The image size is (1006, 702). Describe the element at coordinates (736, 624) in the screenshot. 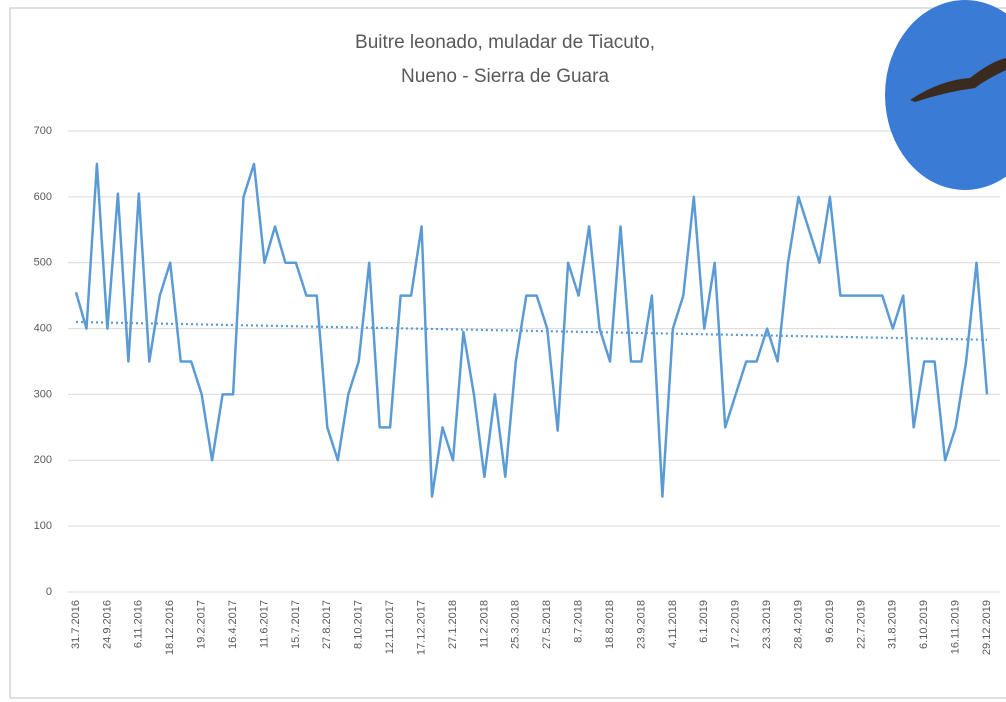

I see `x-tick-label: 17.2.2019` at that location.